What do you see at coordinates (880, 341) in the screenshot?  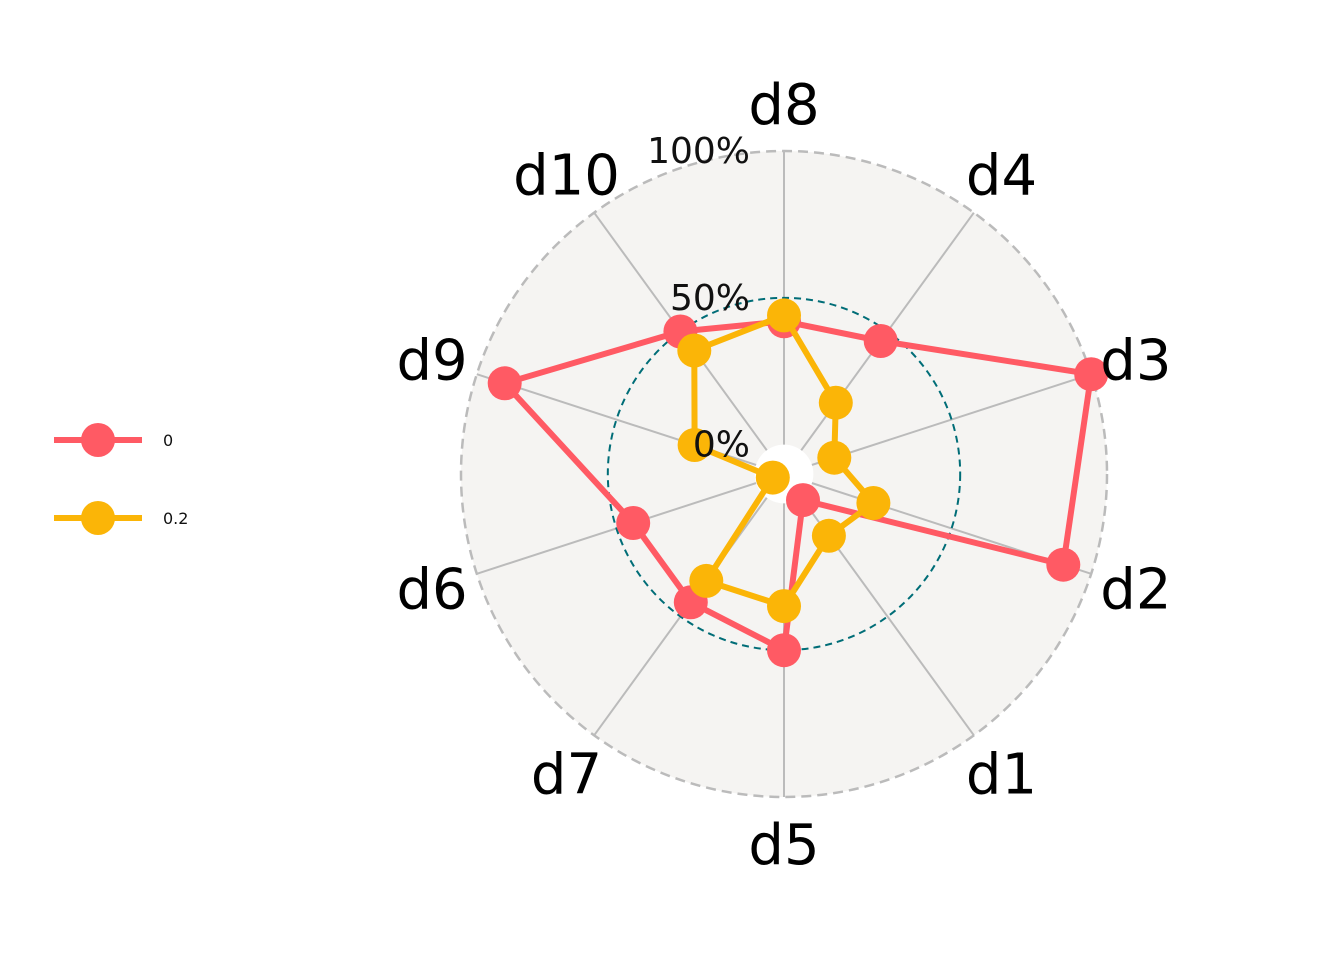 I see `point-0-d4` at bounding box center [880, 341].